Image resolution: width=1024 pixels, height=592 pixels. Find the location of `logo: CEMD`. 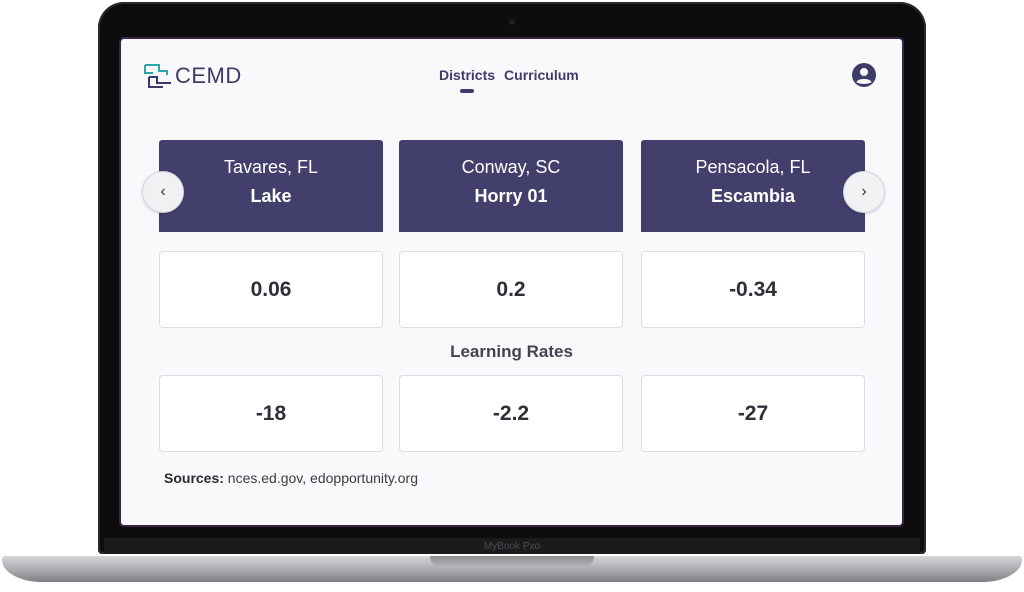

logo: CEMD is located at coordinates (192, 76).